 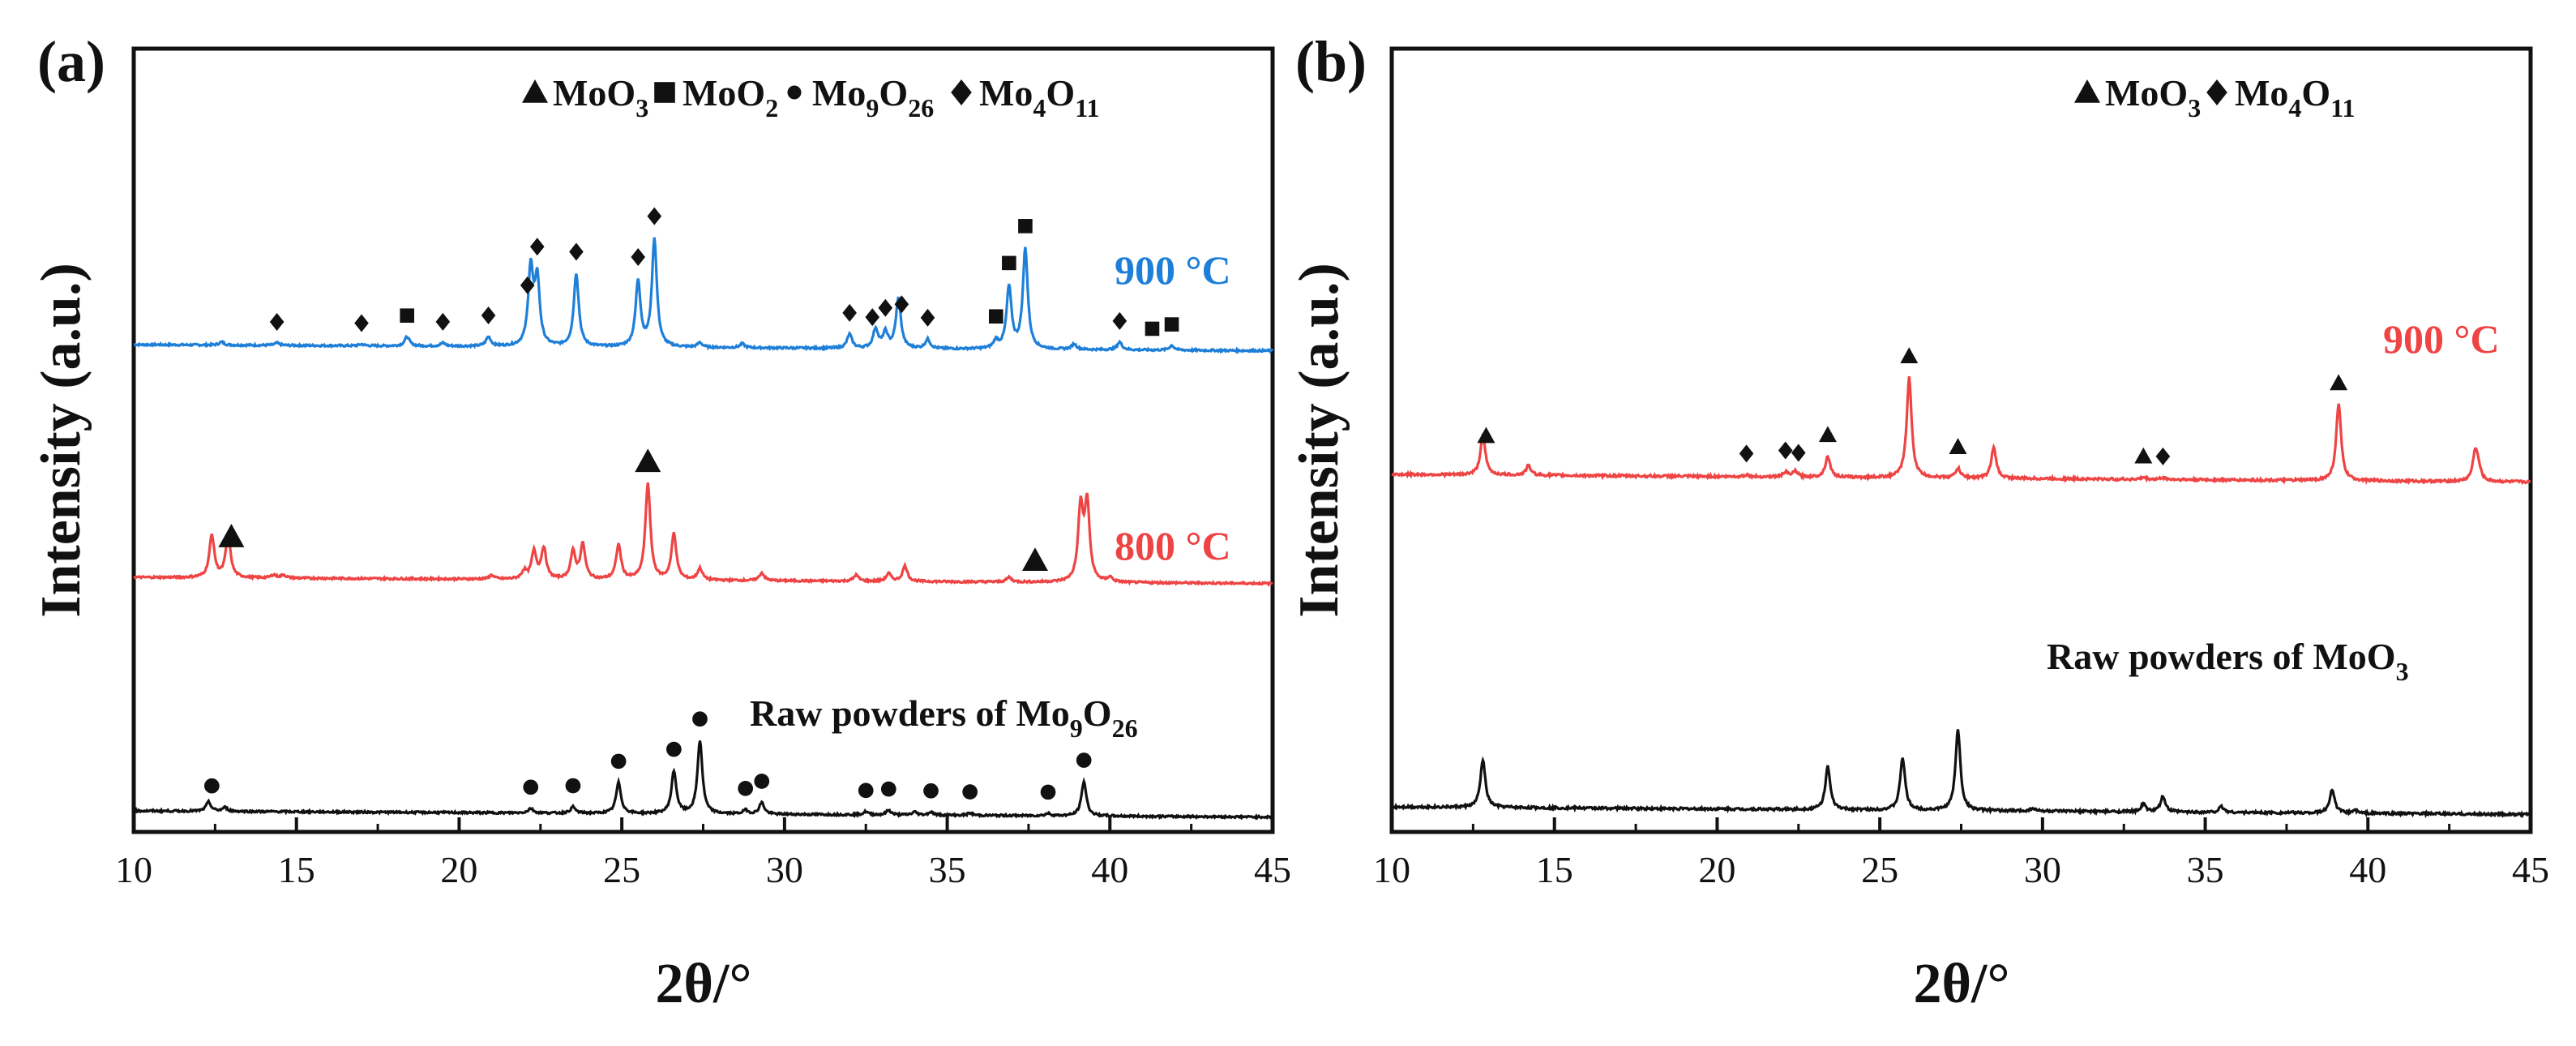 What do you see at coordinates (730, 97) in the screenshot?
I see `legend-entry: MoO2` at bounding box center [730, 97].